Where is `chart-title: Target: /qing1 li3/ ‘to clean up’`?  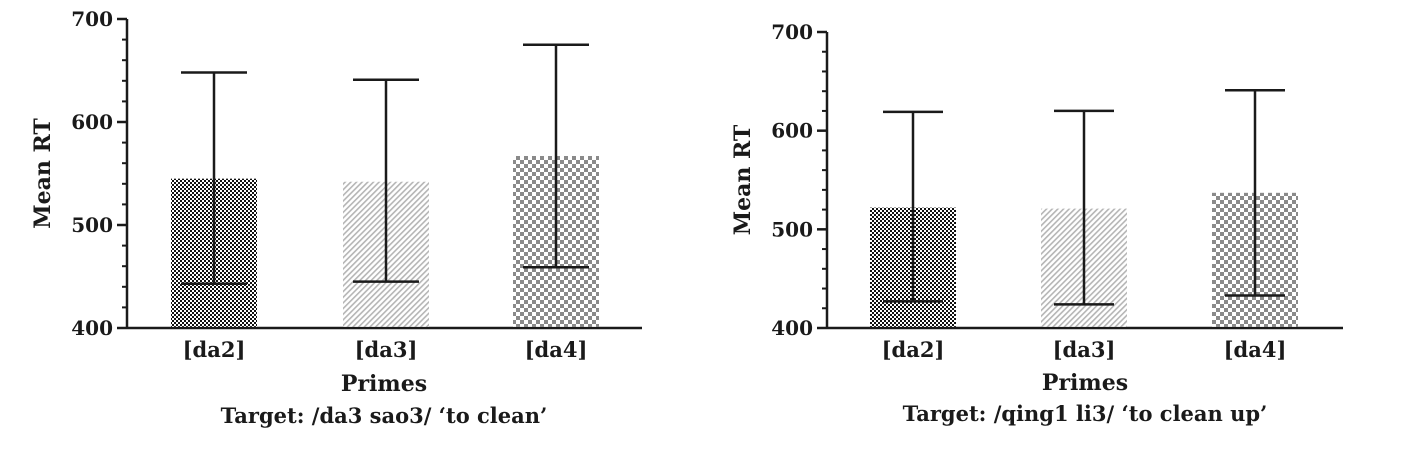
chart-title: Target: /qing1 li3/ ‘to clean up’ is located at coordinates (1085, 413).